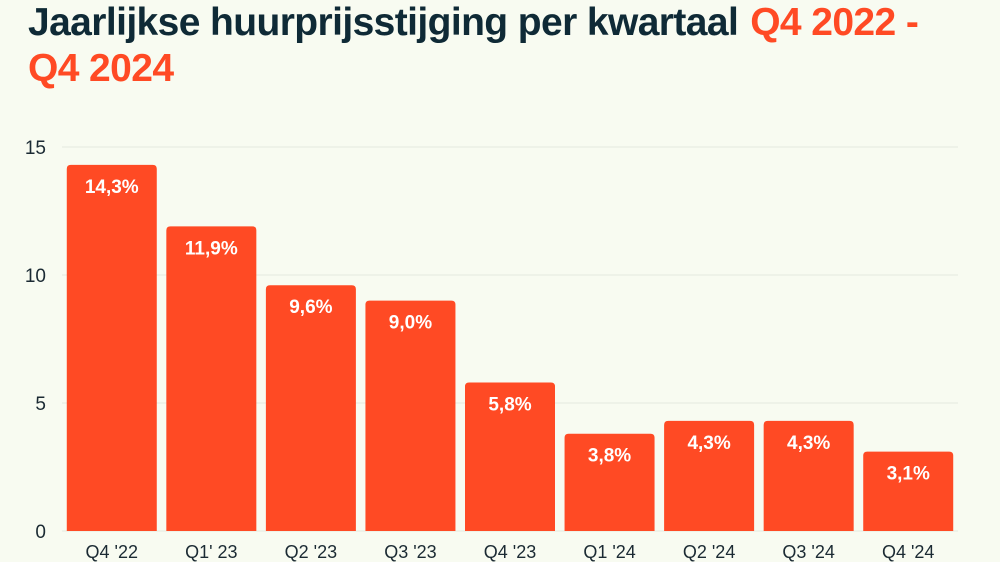  I want to click on bar-value-label: 14,3%, so click(112, 187).